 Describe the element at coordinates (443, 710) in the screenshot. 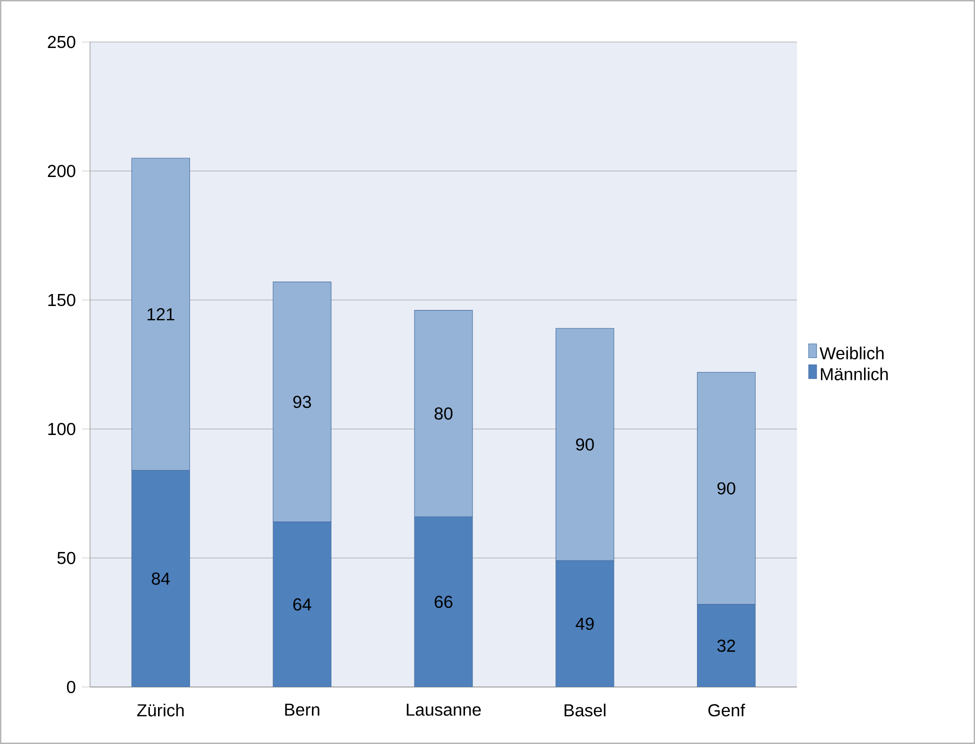

I see `x-tick-label: Lausanne` at that location.